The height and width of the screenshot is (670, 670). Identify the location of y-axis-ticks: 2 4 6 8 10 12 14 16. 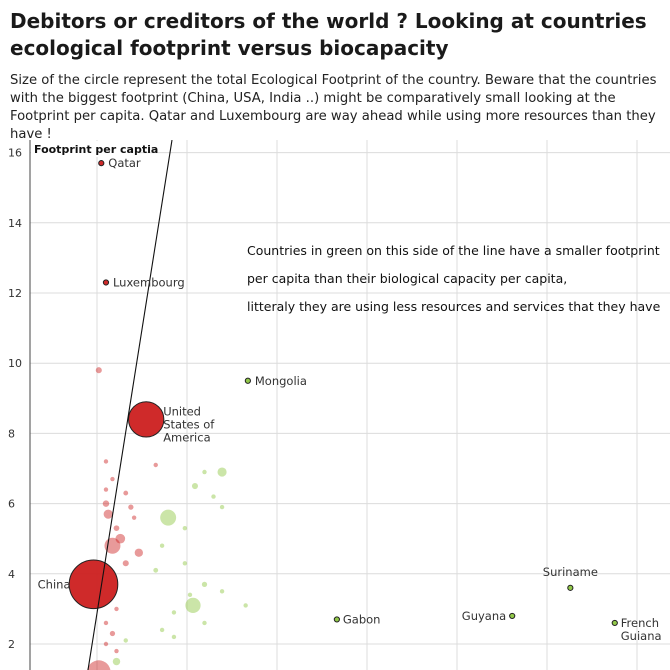
(15, 399).